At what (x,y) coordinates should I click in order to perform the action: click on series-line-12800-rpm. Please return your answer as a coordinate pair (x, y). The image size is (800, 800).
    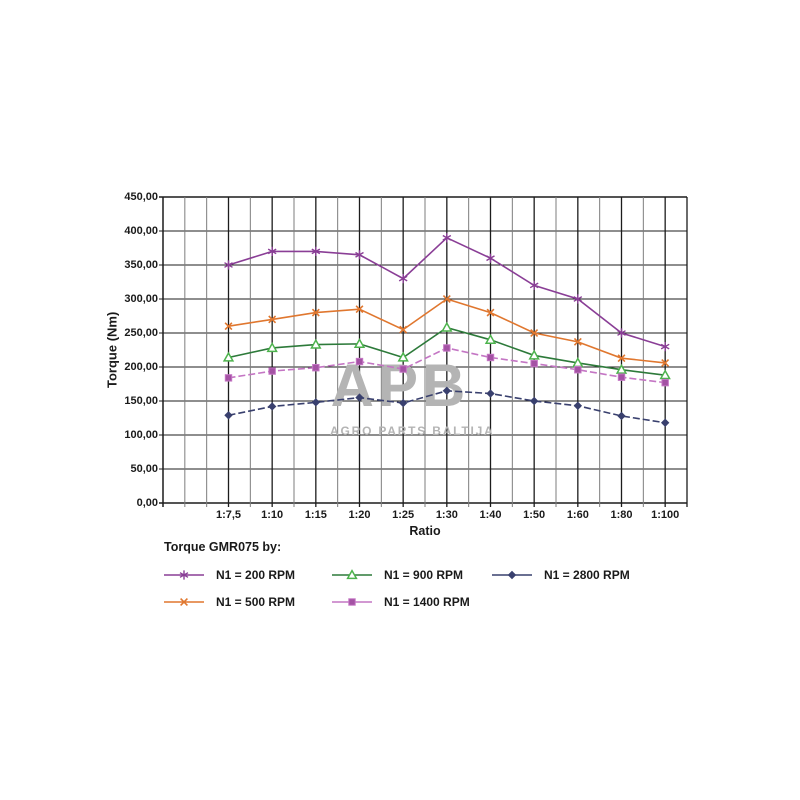
    Looking at the image, I should click on (447, 406).